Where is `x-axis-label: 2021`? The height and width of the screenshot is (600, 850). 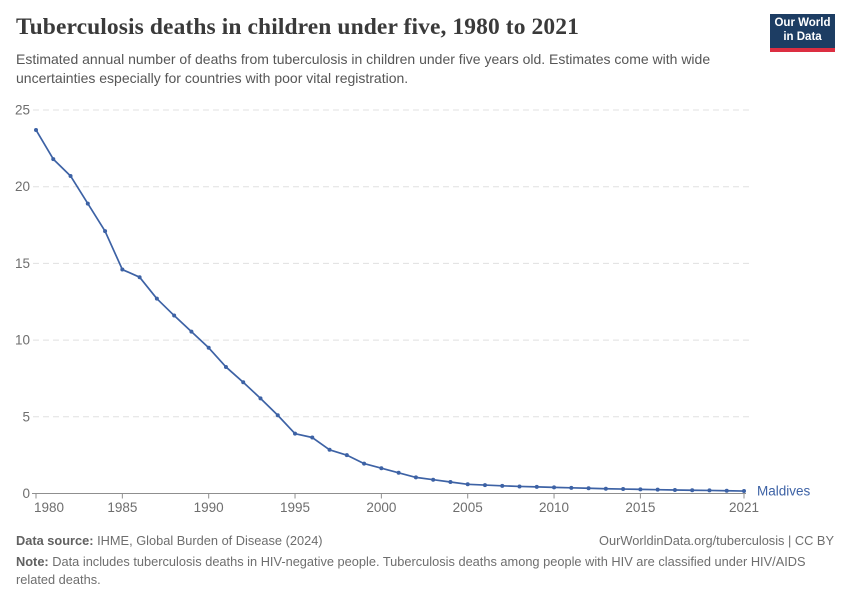 x-axis-label: 2021 is located at coordinates (744, 507).